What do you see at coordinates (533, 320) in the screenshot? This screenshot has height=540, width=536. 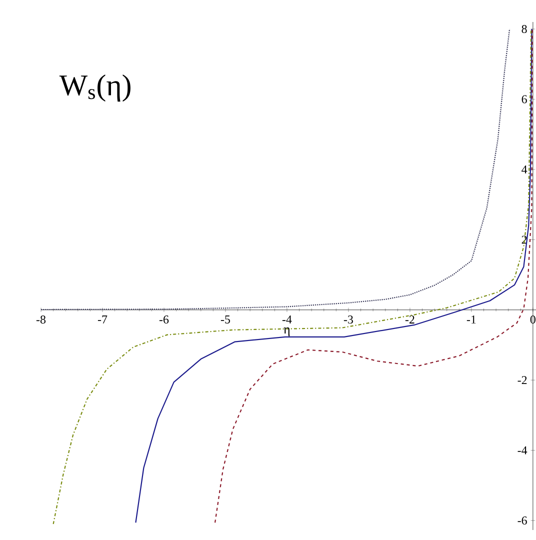 I see `x-tick-label: 0` at bounding box center [533, 320].